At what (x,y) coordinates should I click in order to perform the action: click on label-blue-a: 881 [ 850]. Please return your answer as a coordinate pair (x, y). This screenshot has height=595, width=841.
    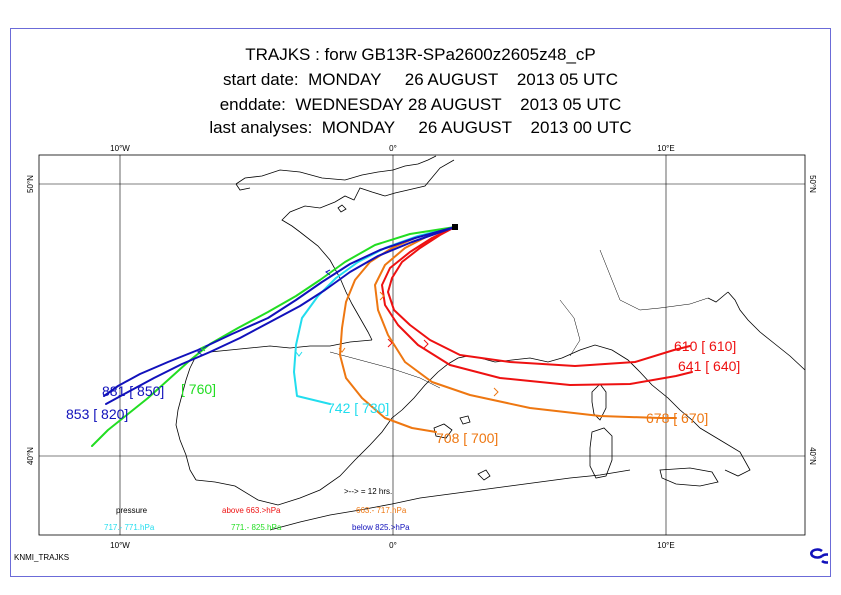
    Looking at the image, I should click on (133, 391).